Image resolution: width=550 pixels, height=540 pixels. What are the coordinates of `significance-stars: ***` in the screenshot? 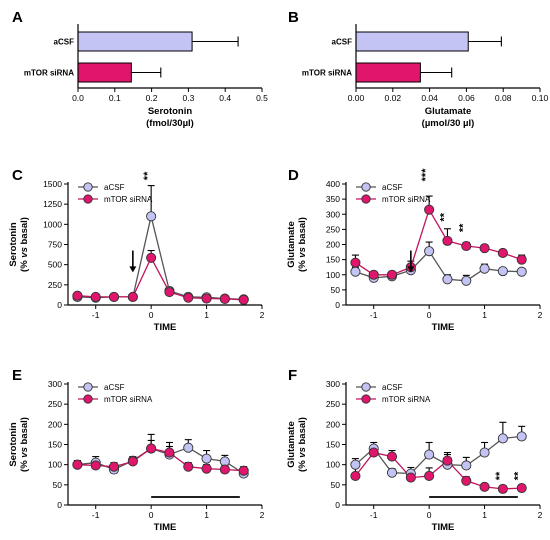 It's located at (426, 175).